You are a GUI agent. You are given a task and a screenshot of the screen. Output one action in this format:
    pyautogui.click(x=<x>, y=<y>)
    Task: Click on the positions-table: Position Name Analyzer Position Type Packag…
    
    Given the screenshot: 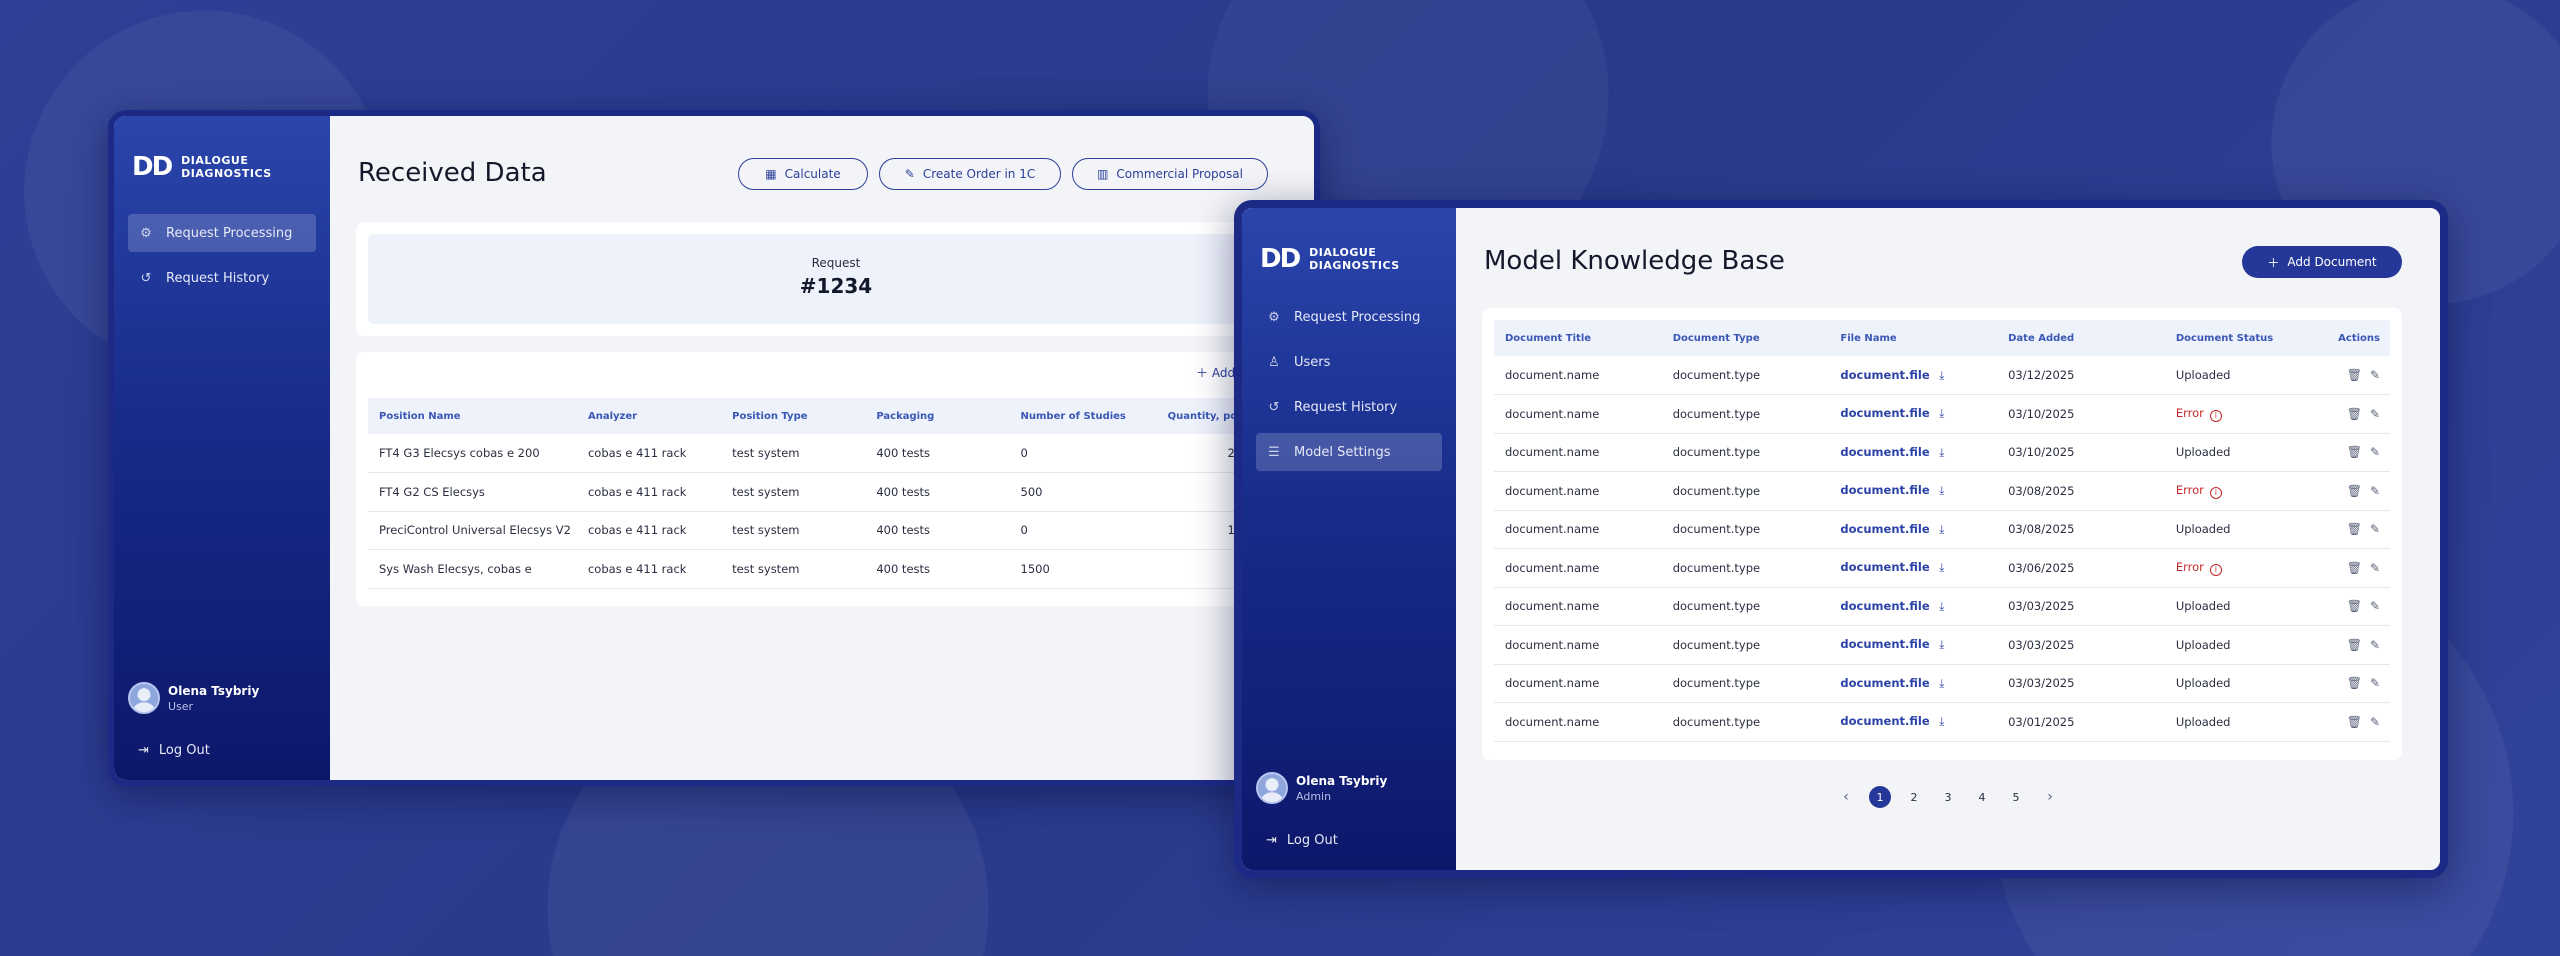 What is the action you would take?
    pyautogui.click(x=841, y=493)
    